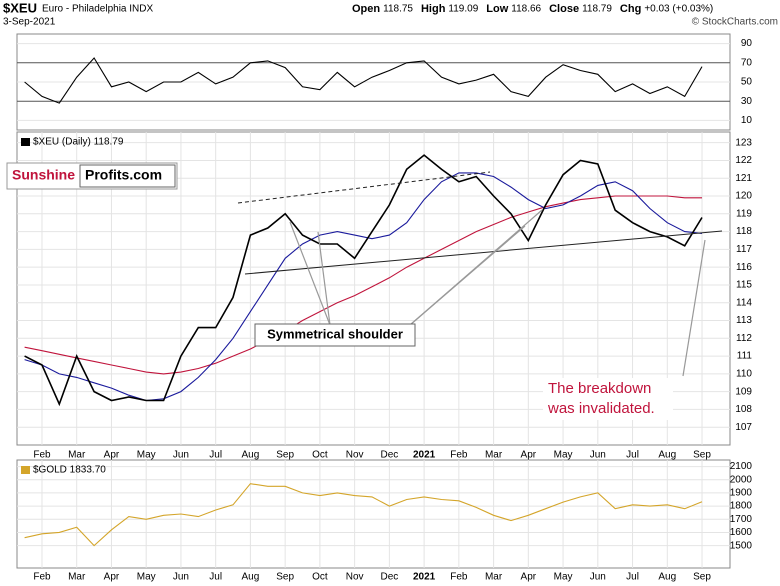 The width and height of the screenshot is (780, 586). What do you see at coordinates (743, 409) in the screenshot?
I see `y-tick-label: 108` at bounding box center [743, 409].